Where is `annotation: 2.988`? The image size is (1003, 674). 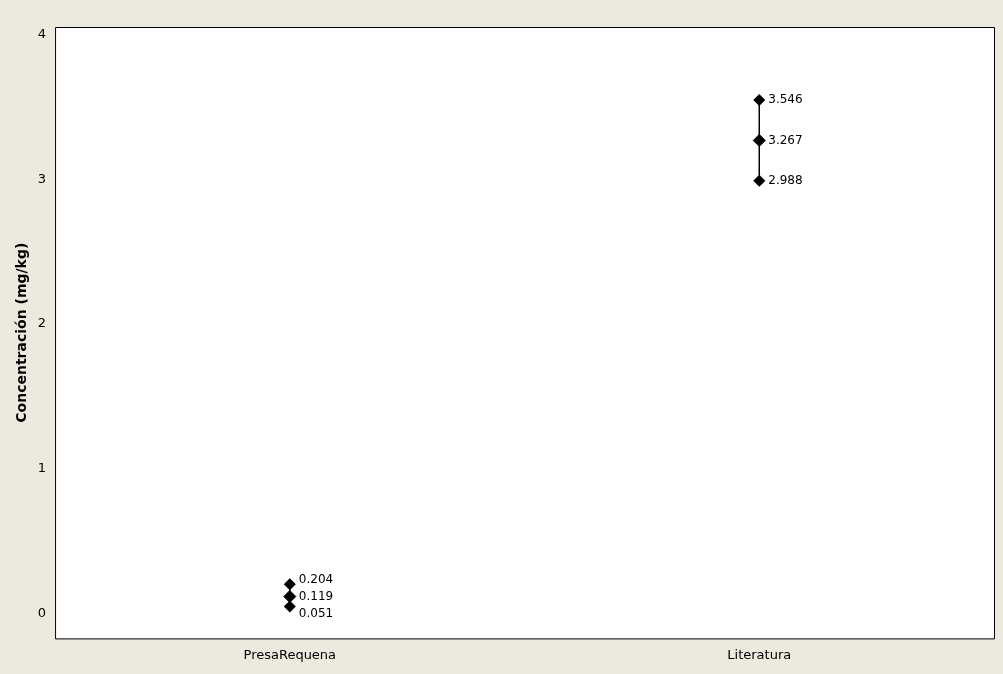 annotation: 2.988 is located at coordinates (785, 179).